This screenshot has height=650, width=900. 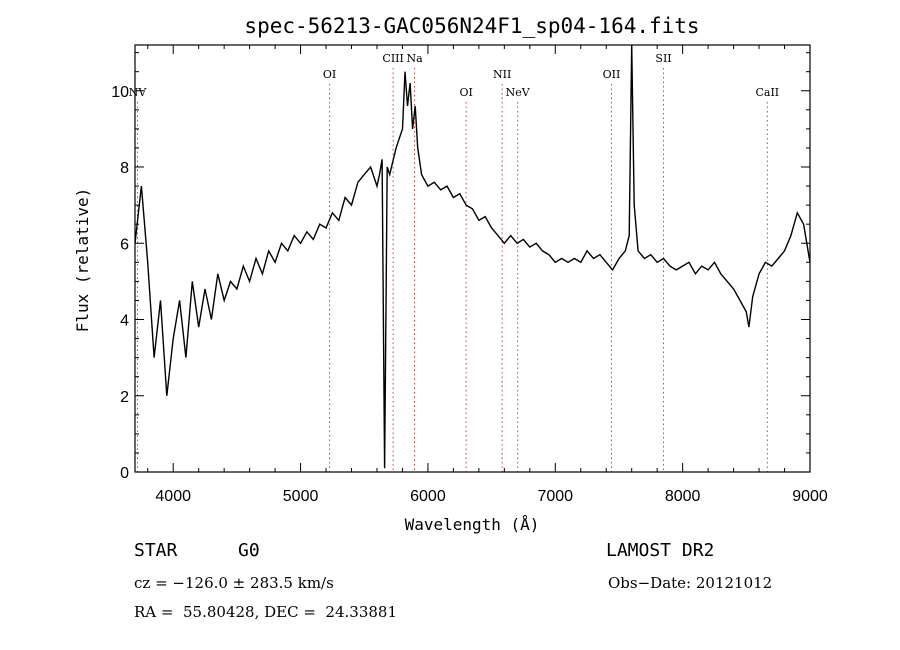 What do you see at coordinates (138, 92) in the screenshot?
I see `spectral-line-label: NV` at bounding box center [138, 92].